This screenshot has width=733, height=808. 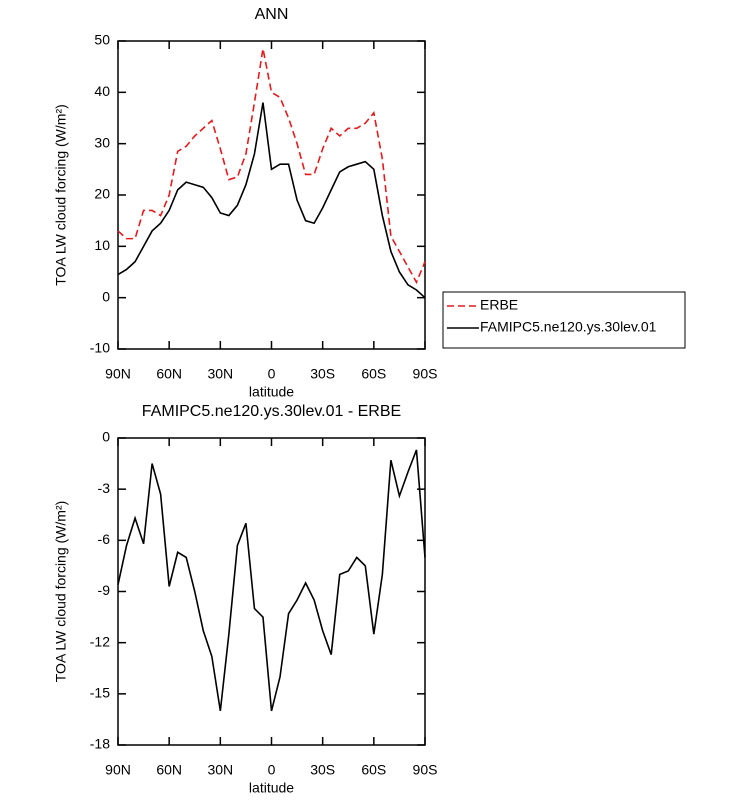 I want to click on y-tick-label: 50, so click(x=102, y=40).